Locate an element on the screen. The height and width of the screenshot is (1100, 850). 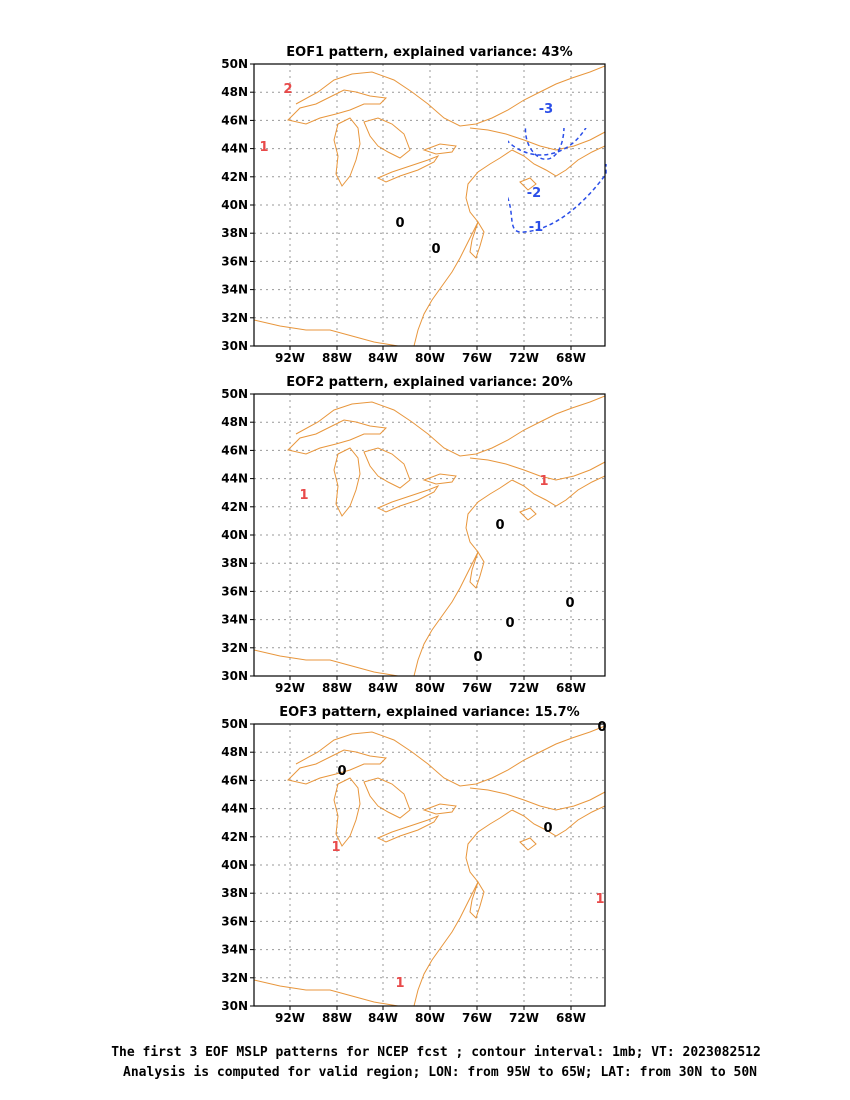
contour-label: -1 is located at coordinates (536, 227).